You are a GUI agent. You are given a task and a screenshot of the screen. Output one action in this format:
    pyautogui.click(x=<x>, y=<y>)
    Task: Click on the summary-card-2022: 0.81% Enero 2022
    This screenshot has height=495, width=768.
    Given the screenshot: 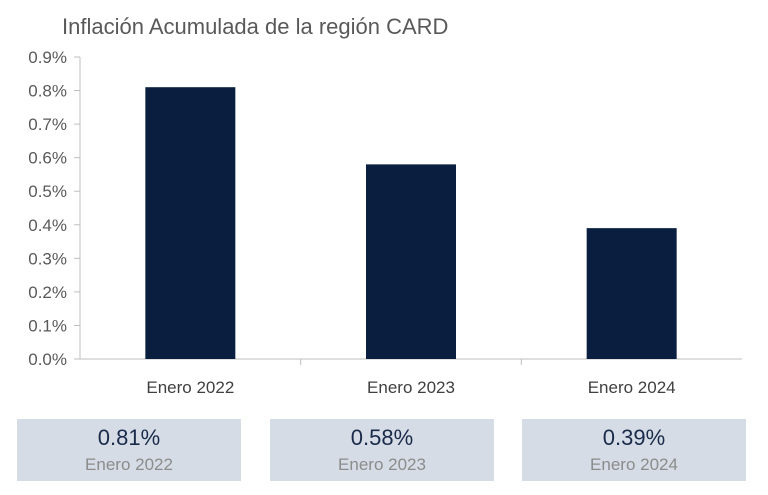 What is the action you would take?
    pyautogui.click(x=129, y=450)
    